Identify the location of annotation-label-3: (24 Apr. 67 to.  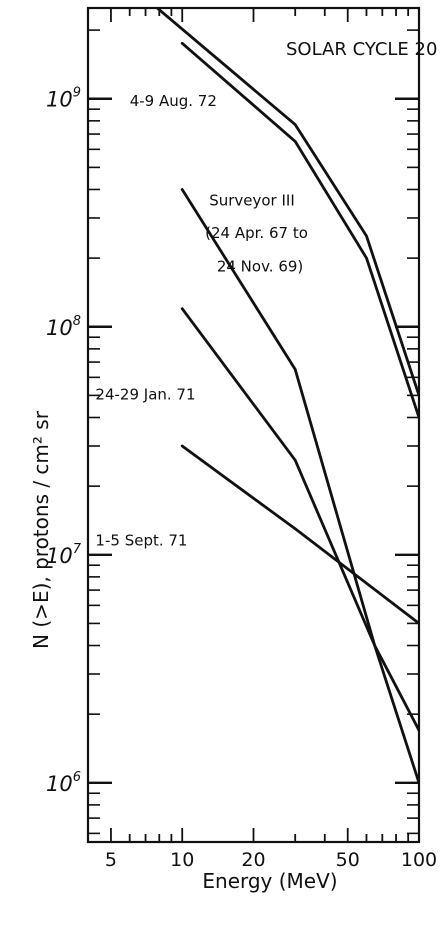
(256, 233).